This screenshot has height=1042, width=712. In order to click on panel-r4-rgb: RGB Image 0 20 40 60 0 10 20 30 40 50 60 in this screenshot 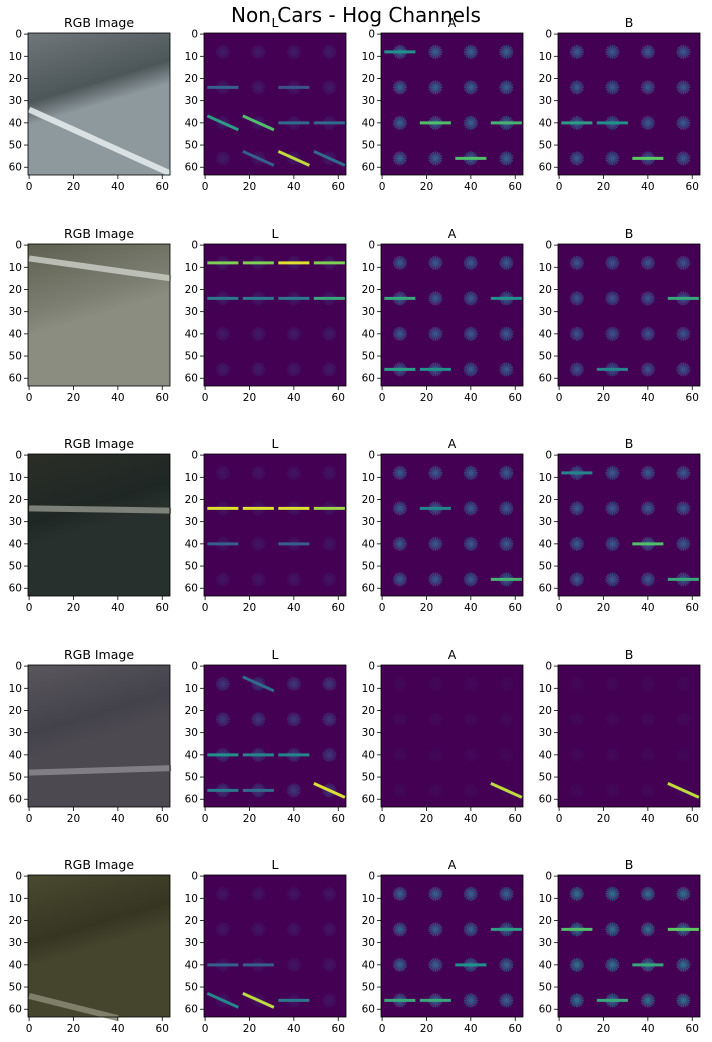, I will do `click(90, 736)`.